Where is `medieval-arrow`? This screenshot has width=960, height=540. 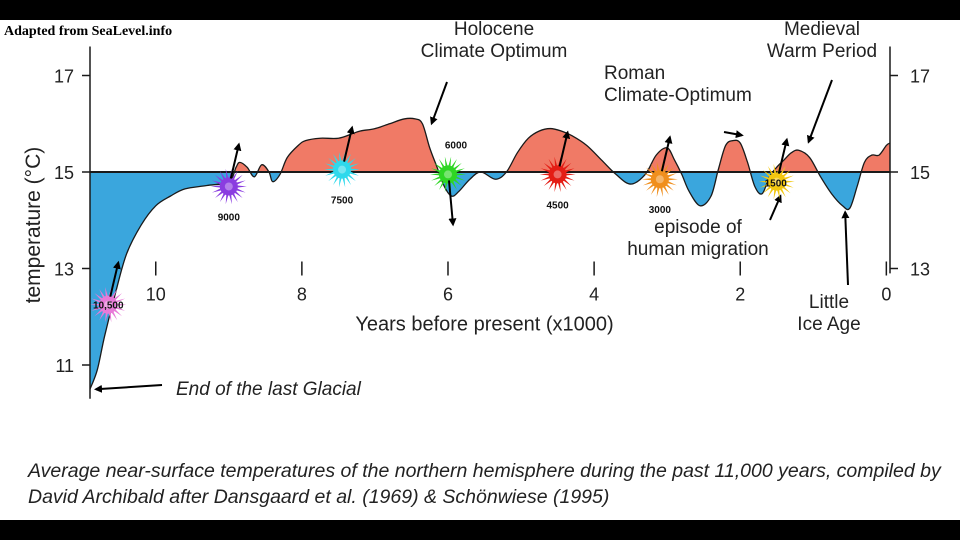 medieval-arrow is located at coordinates (820, 111).